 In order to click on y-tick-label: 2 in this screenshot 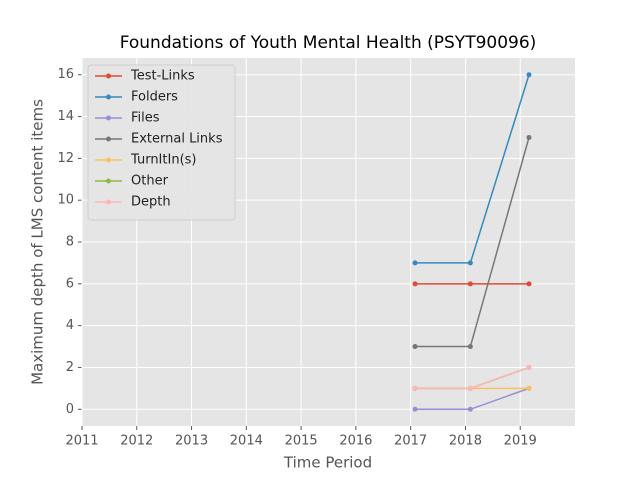, I will do `click(70, 367)`.